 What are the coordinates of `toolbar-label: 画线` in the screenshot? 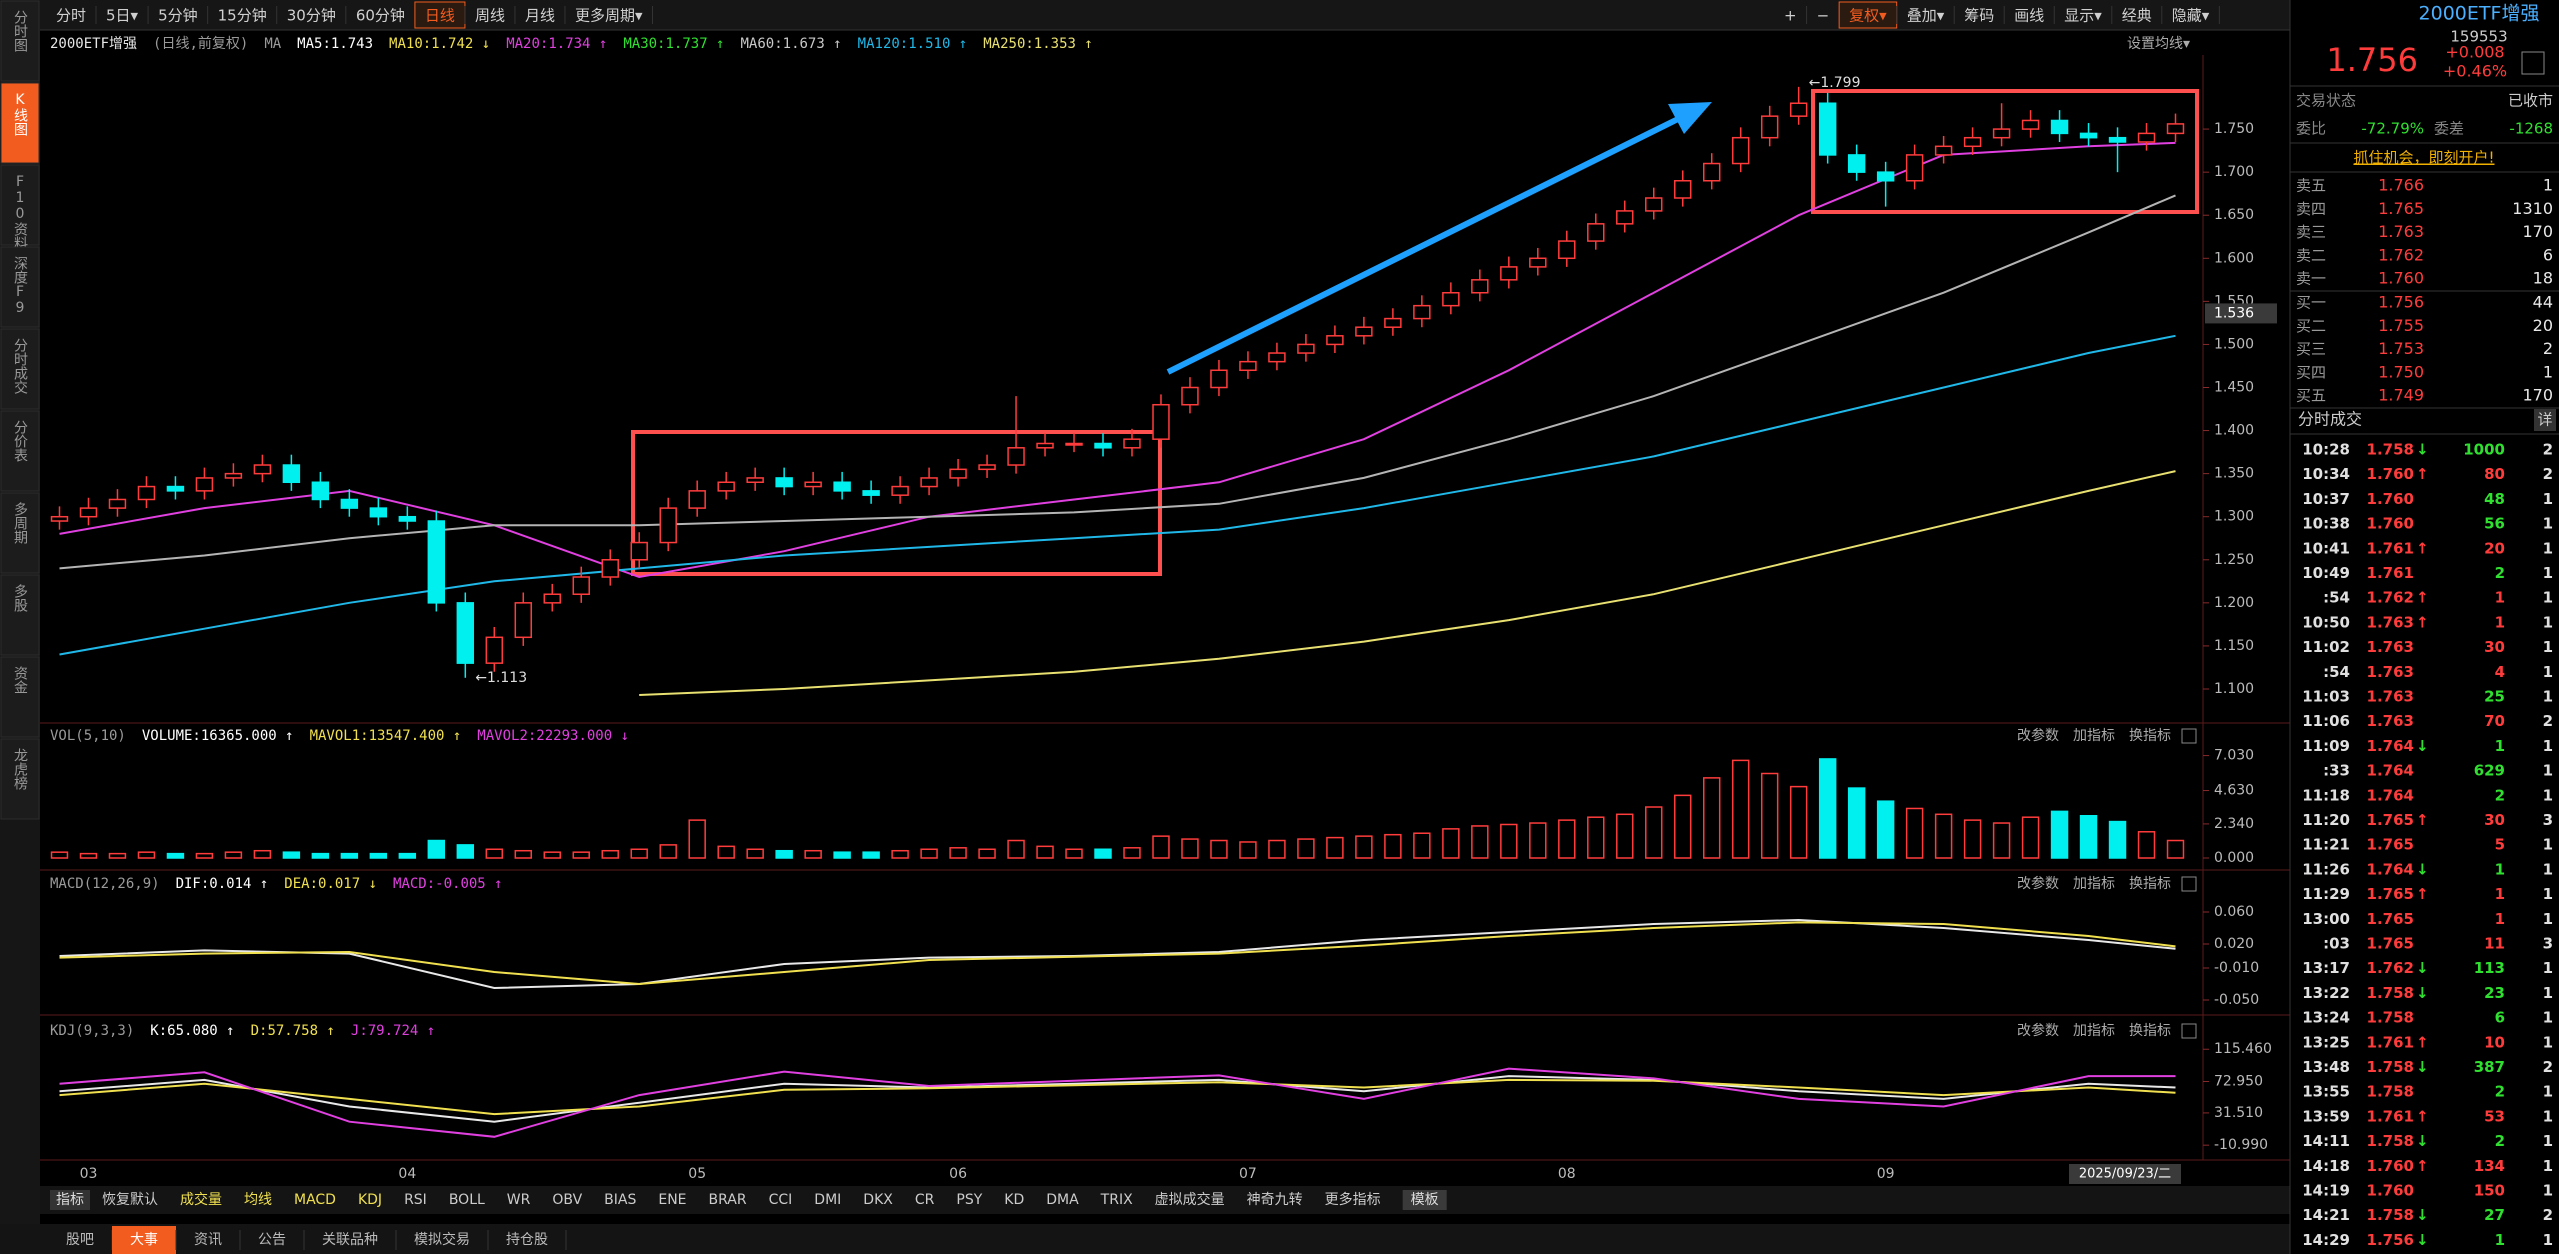 It's located at (2029, 16).